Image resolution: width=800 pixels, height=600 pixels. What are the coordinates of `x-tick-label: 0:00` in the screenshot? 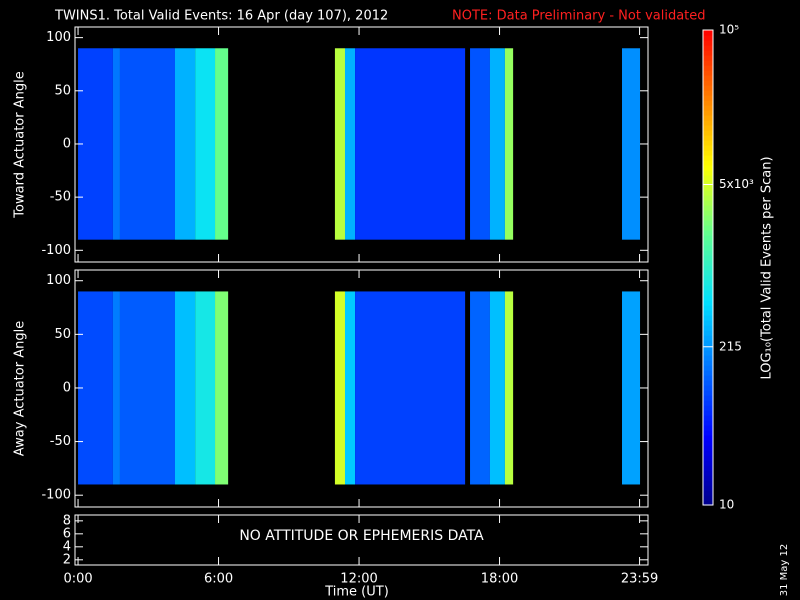 It's located at (77, 579).